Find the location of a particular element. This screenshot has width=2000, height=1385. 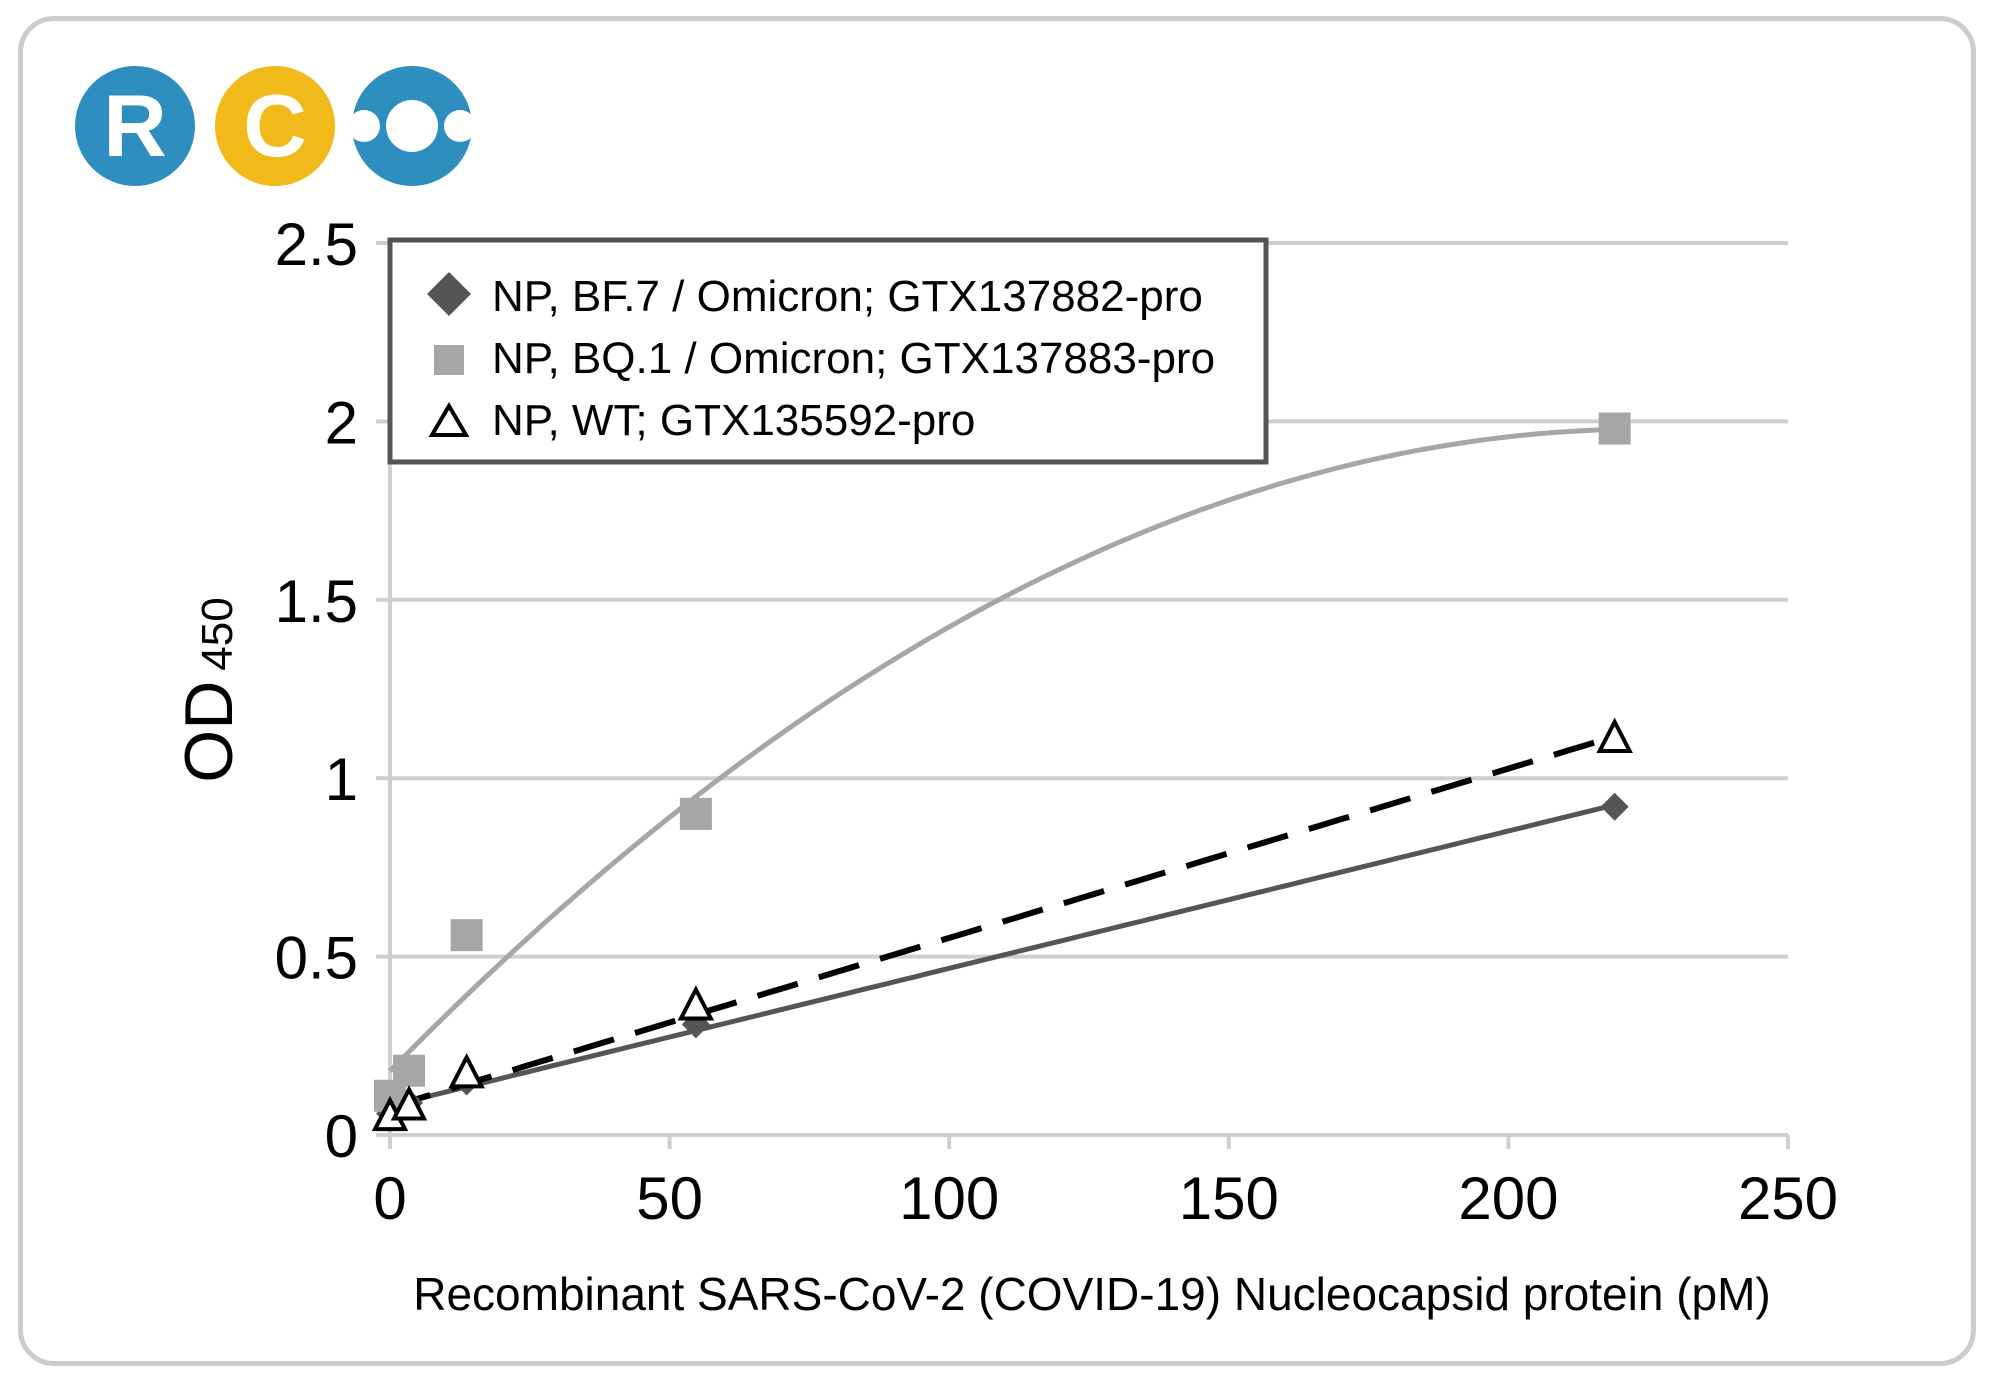

y-tick-label: 2 is located at coordinates (341, 422).